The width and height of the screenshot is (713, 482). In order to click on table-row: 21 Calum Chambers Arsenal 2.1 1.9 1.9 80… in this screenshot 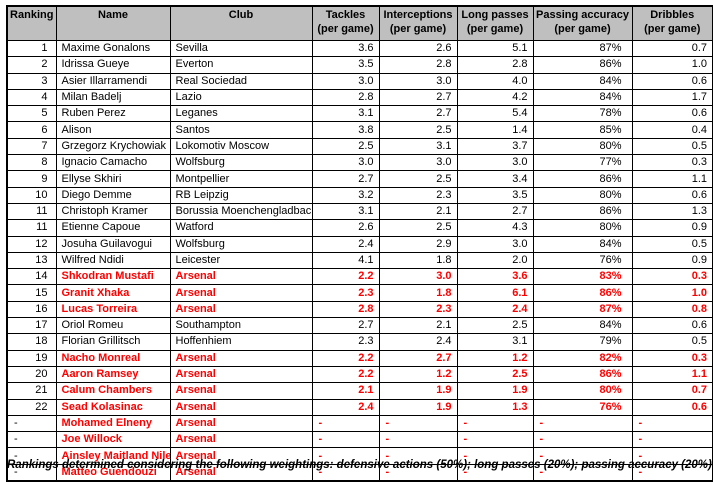, I will do `click(359, 391)`.